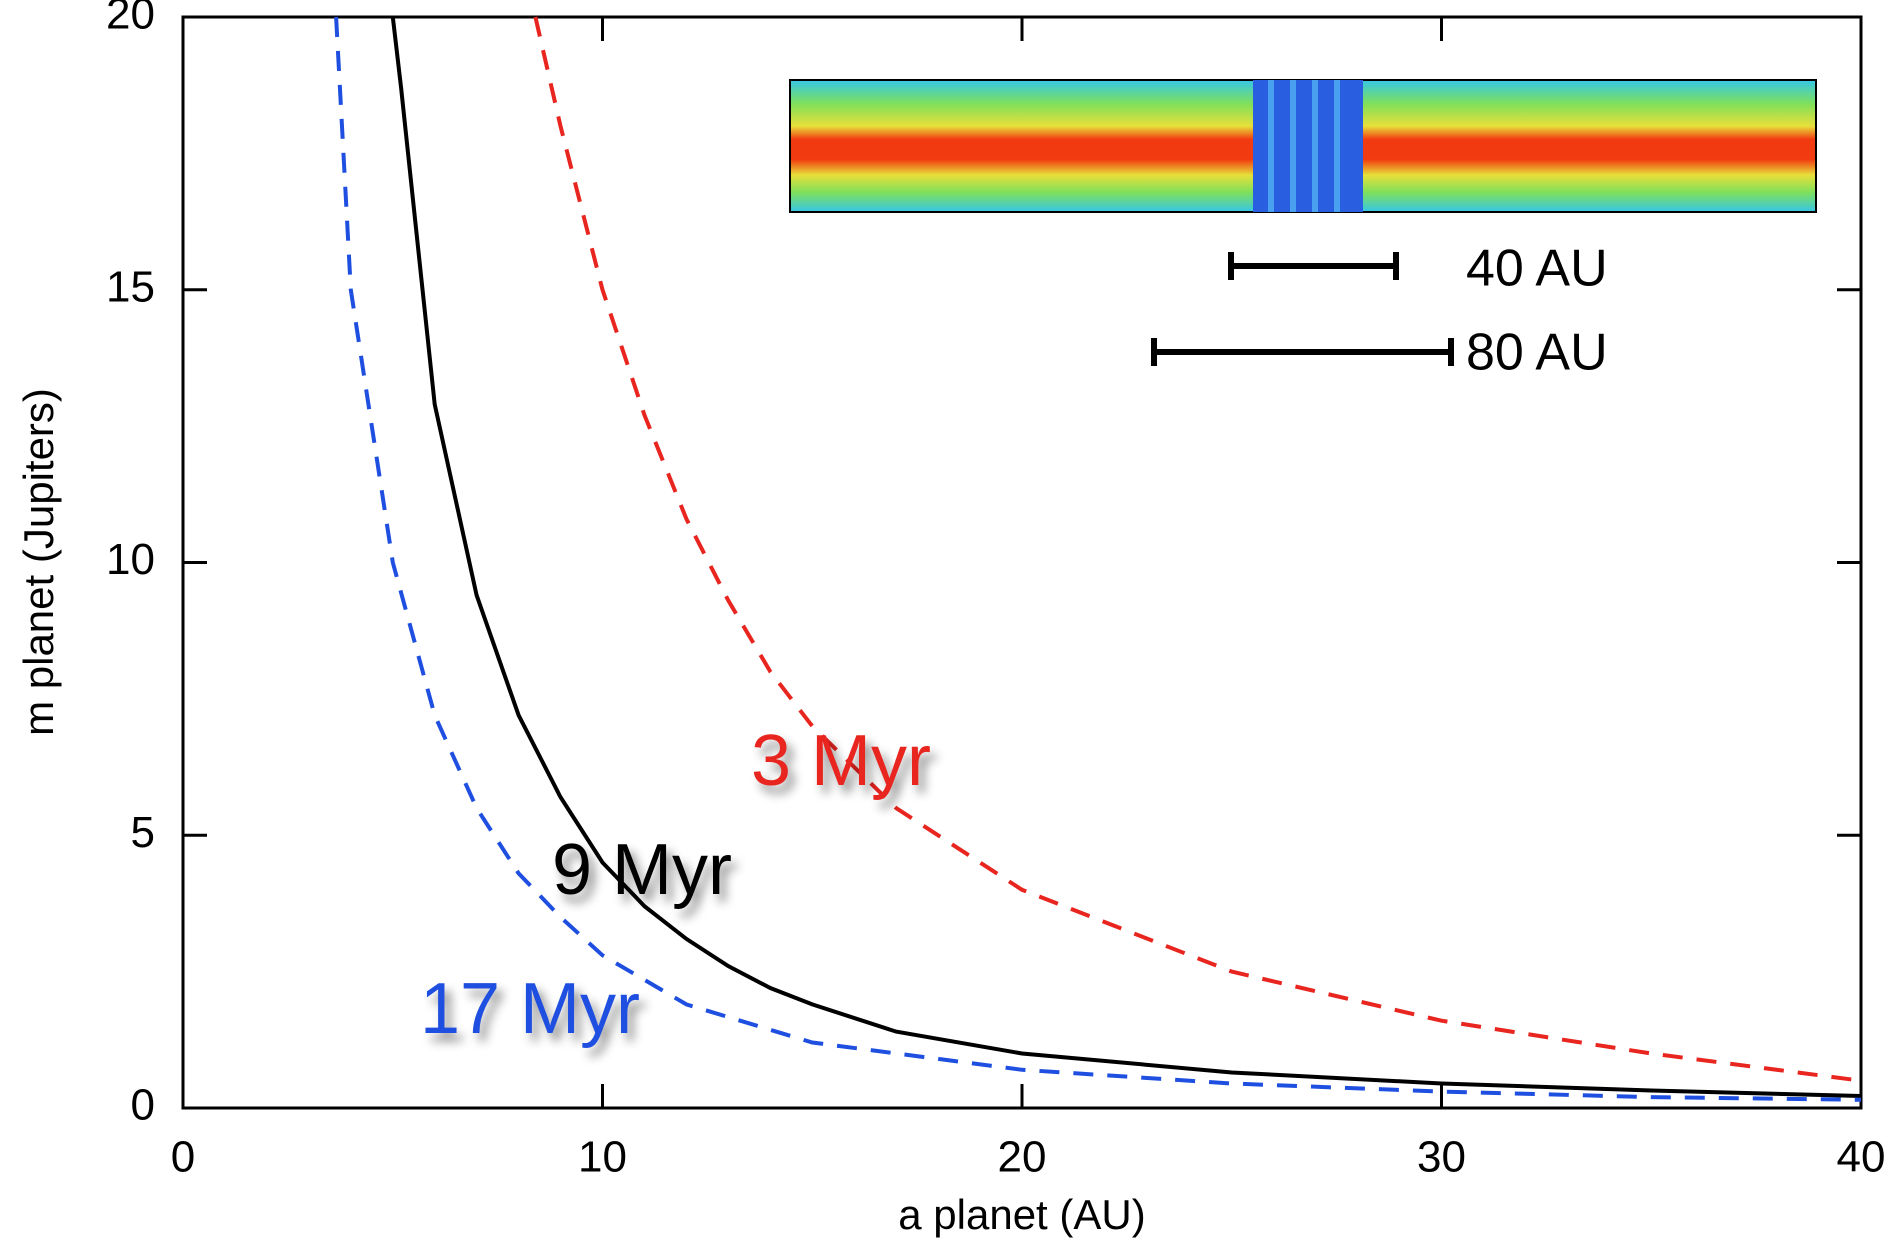 This screenshot has width=1902, height=1249. Describe the element at coordinates (143, 1105) in the screenshot. I see `y-tick-label: 0` at that location.